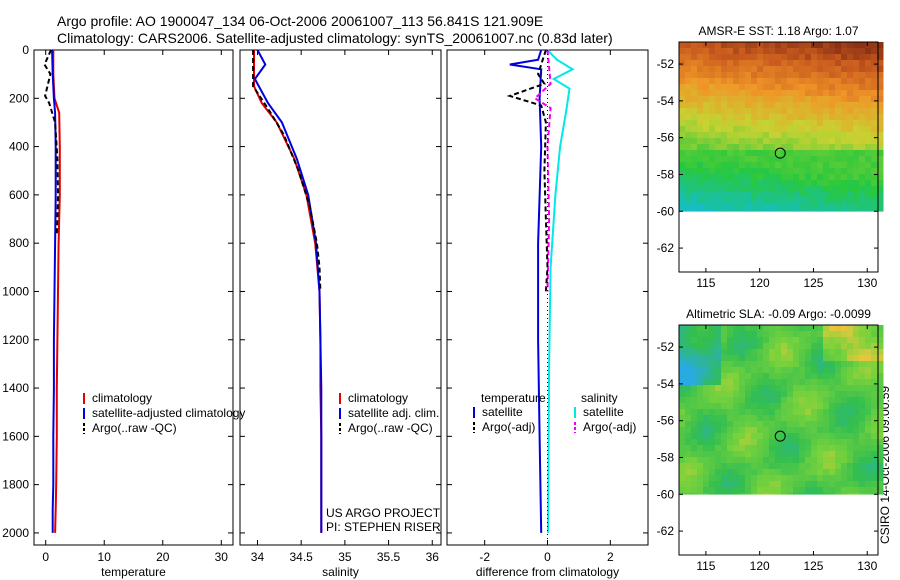  I want to click on y-tick-label: 1400, so click(15, 388).